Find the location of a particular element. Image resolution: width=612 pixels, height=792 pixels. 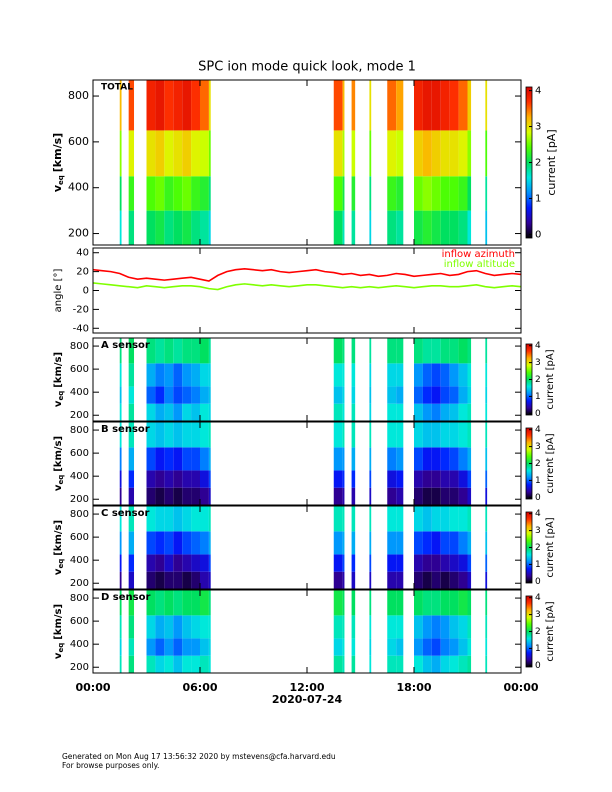

y-tick-label: 600 is located at coordinates (79, 537).